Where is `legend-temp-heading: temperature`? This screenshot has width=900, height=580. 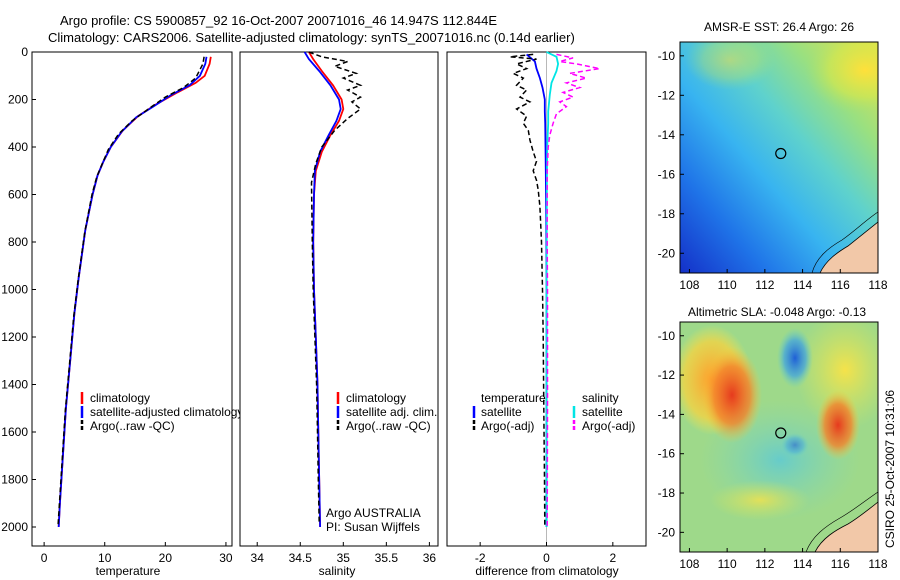
legend-temp-heading: temperature is located at coordinates (513, 398).